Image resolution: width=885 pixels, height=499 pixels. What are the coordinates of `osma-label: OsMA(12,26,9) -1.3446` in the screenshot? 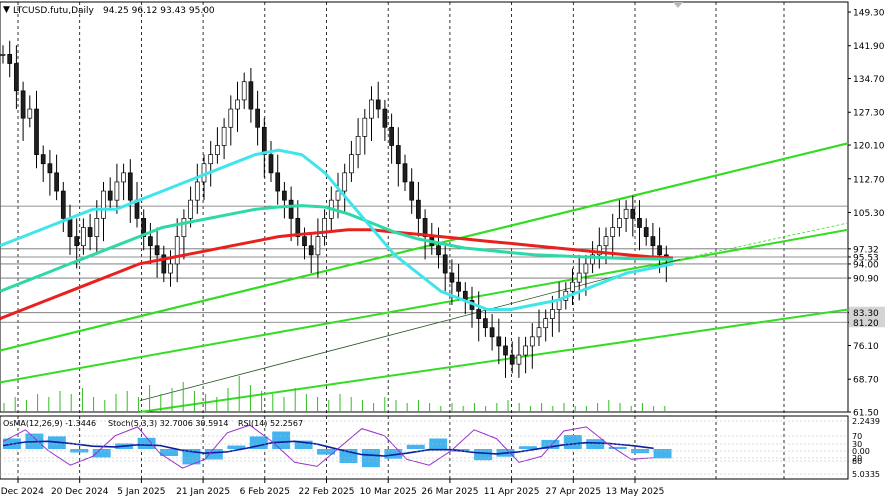 It's located at (49, 423).